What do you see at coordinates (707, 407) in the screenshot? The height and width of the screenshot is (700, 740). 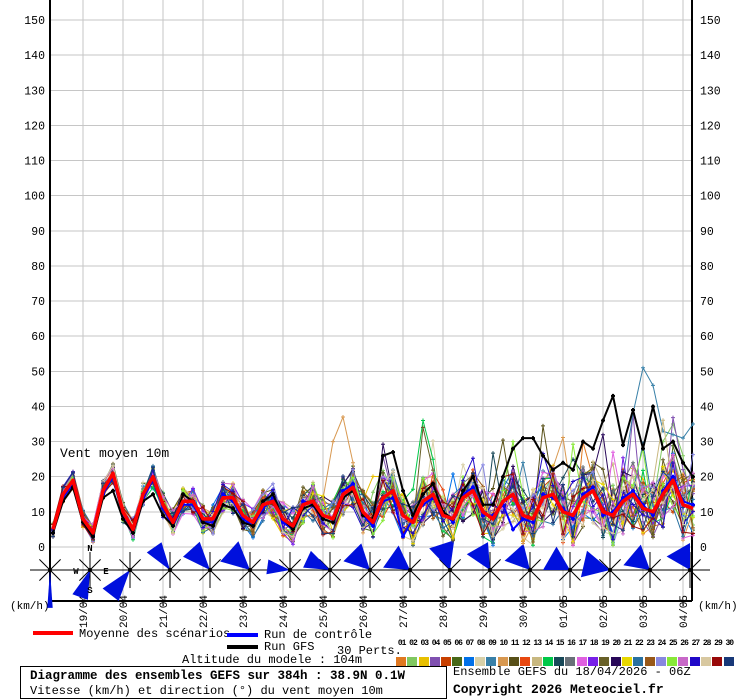 I see `y-axis-label-right: 40` at bounding box center [707, 407].